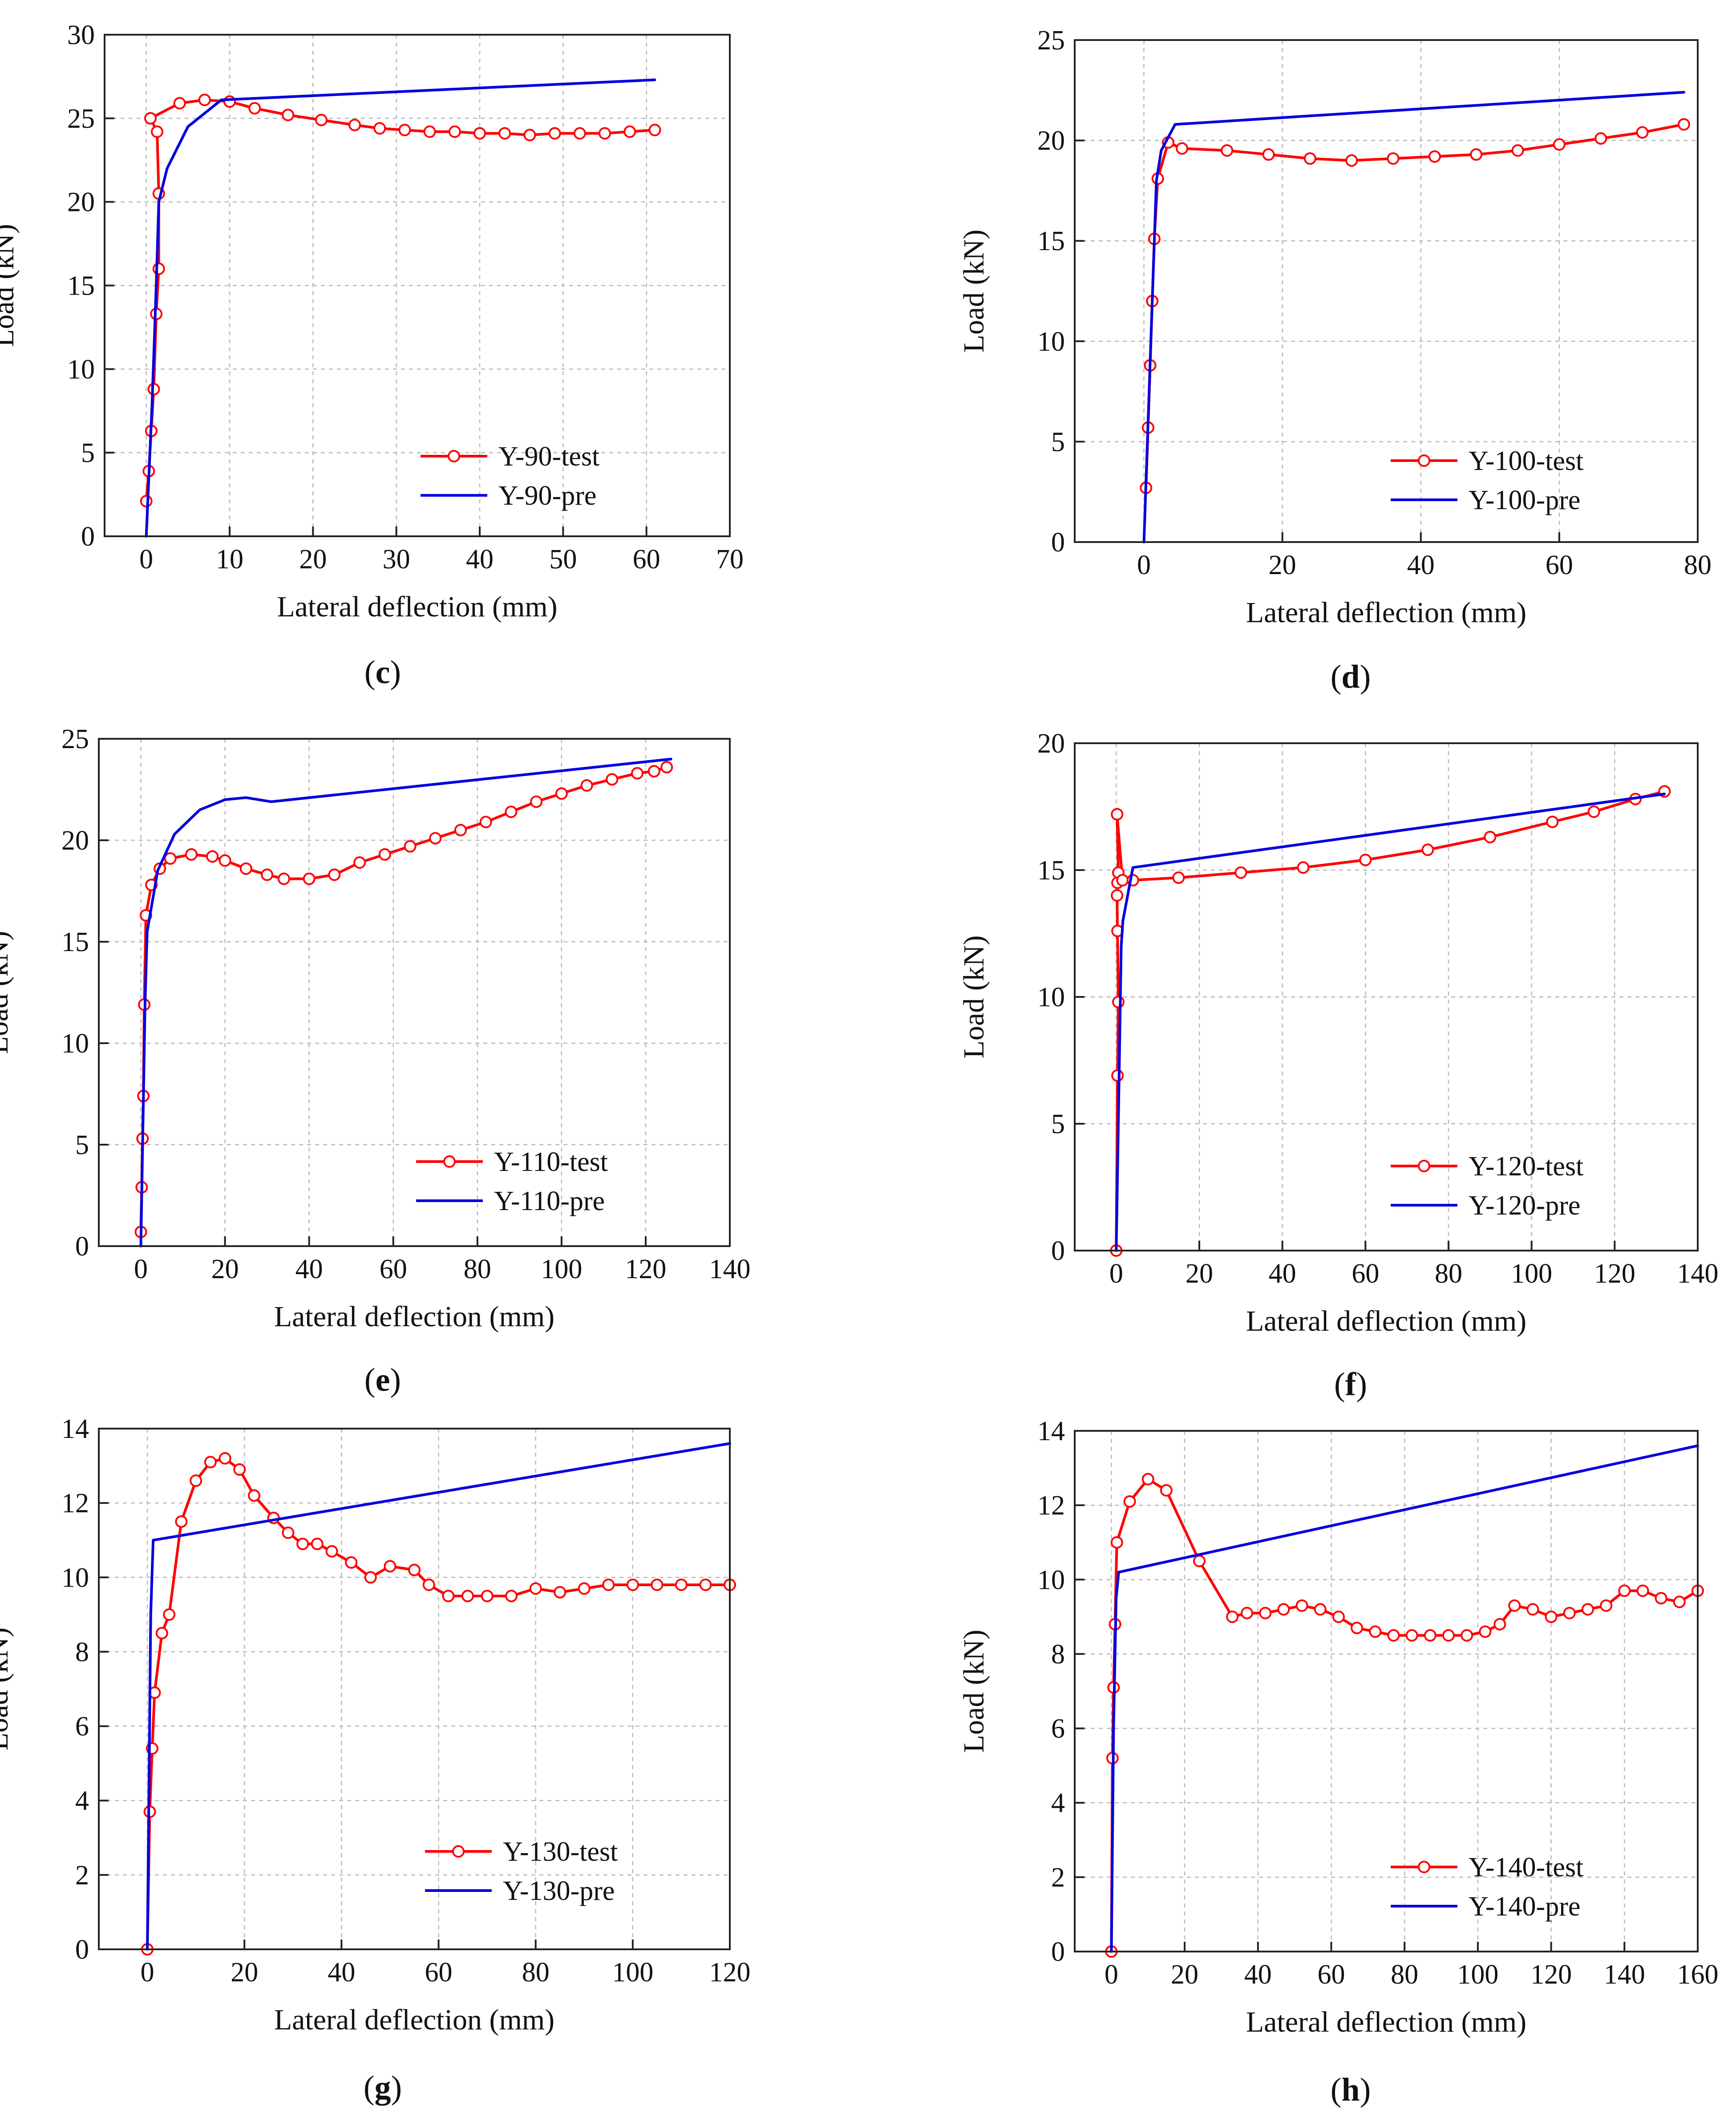 This screenshot has height=2126, width=1736. What do you see at coordinates (1551, 1975) in the screenshot?
I see `x-tick-label: 120` at bounding box center [1551, 1975].